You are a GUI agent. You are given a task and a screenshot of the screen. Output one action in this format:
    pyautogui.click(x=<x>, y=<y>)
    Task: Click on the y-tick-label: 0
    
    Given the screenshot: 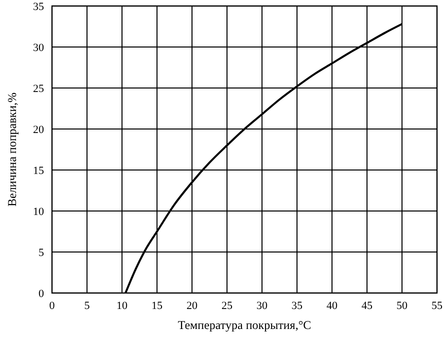 What is the action you would take?
    pyautogui.click(x=41, y=294)
    